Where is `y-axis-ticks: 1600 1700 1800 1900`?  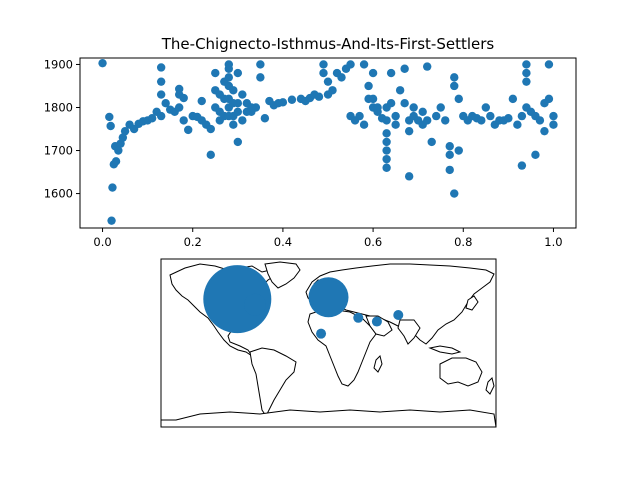 y-axis-ticks: 1600 1700 1800 1900 is located at coordinates (62, 129).